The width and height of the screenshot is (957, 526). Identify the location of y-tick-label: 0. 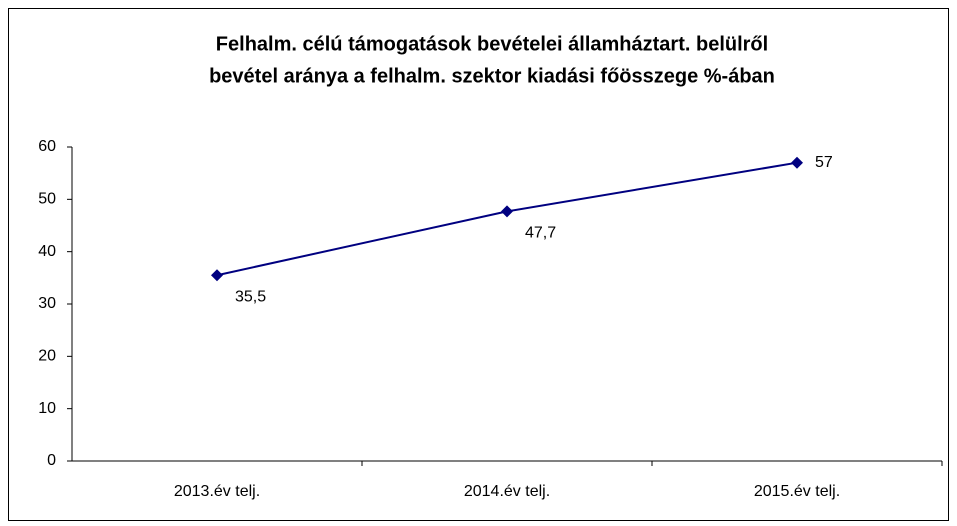
(51, 460).